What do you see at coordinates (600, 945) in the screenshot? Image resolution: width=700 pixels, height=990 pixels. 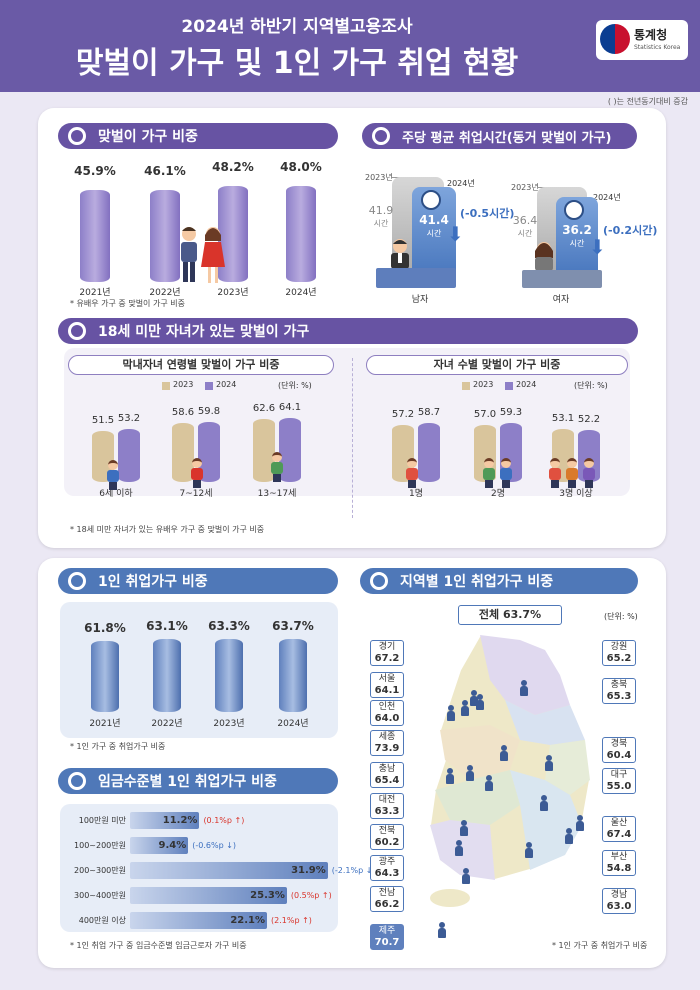 I see `regional-note: * 1인 가구 중 취업가구 비중` at bounding box center [600, 945].